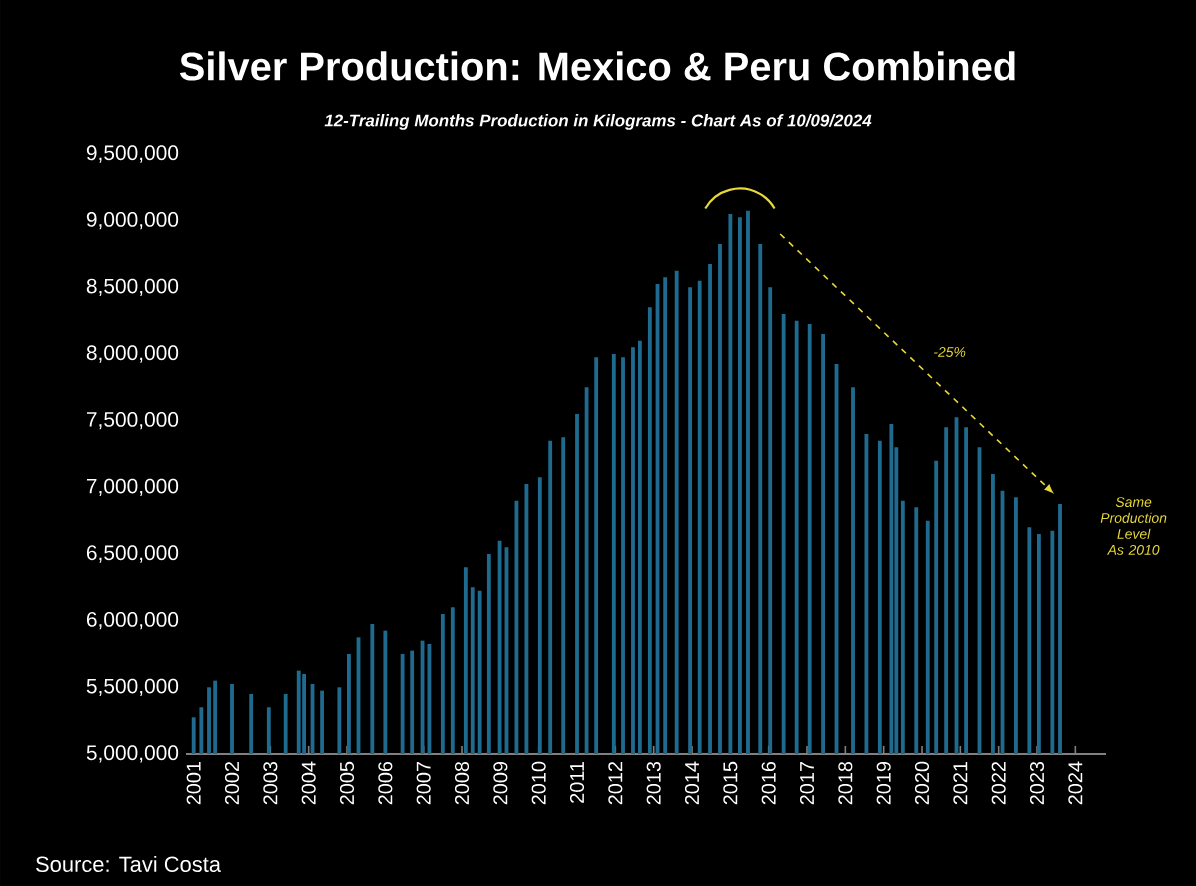 The image size is (1196, 886). What do you see at coordinates (308, 783) in the screenshot?
I see `x-tick-label: 2004` at bounding box center [308, 783].